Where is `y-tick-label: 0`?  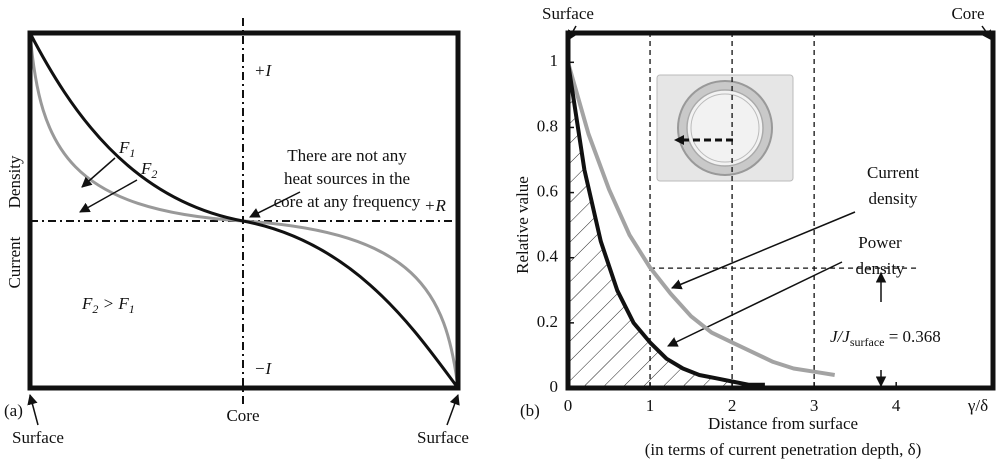 y-tick-label: 0 is located at coordinates (554, 386).